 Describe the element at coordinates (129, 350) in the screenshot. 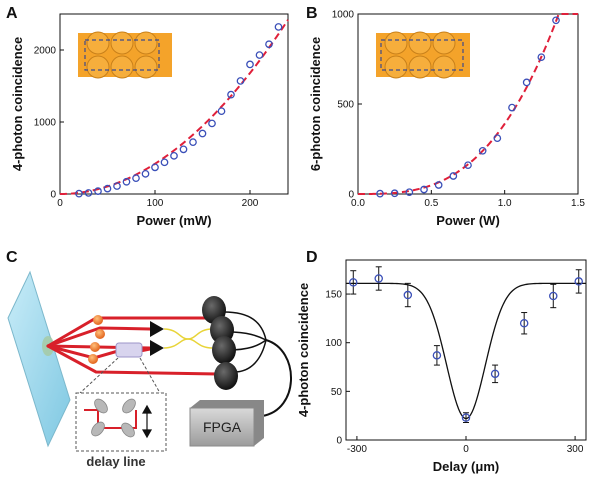

I see `delay-element` at that location.